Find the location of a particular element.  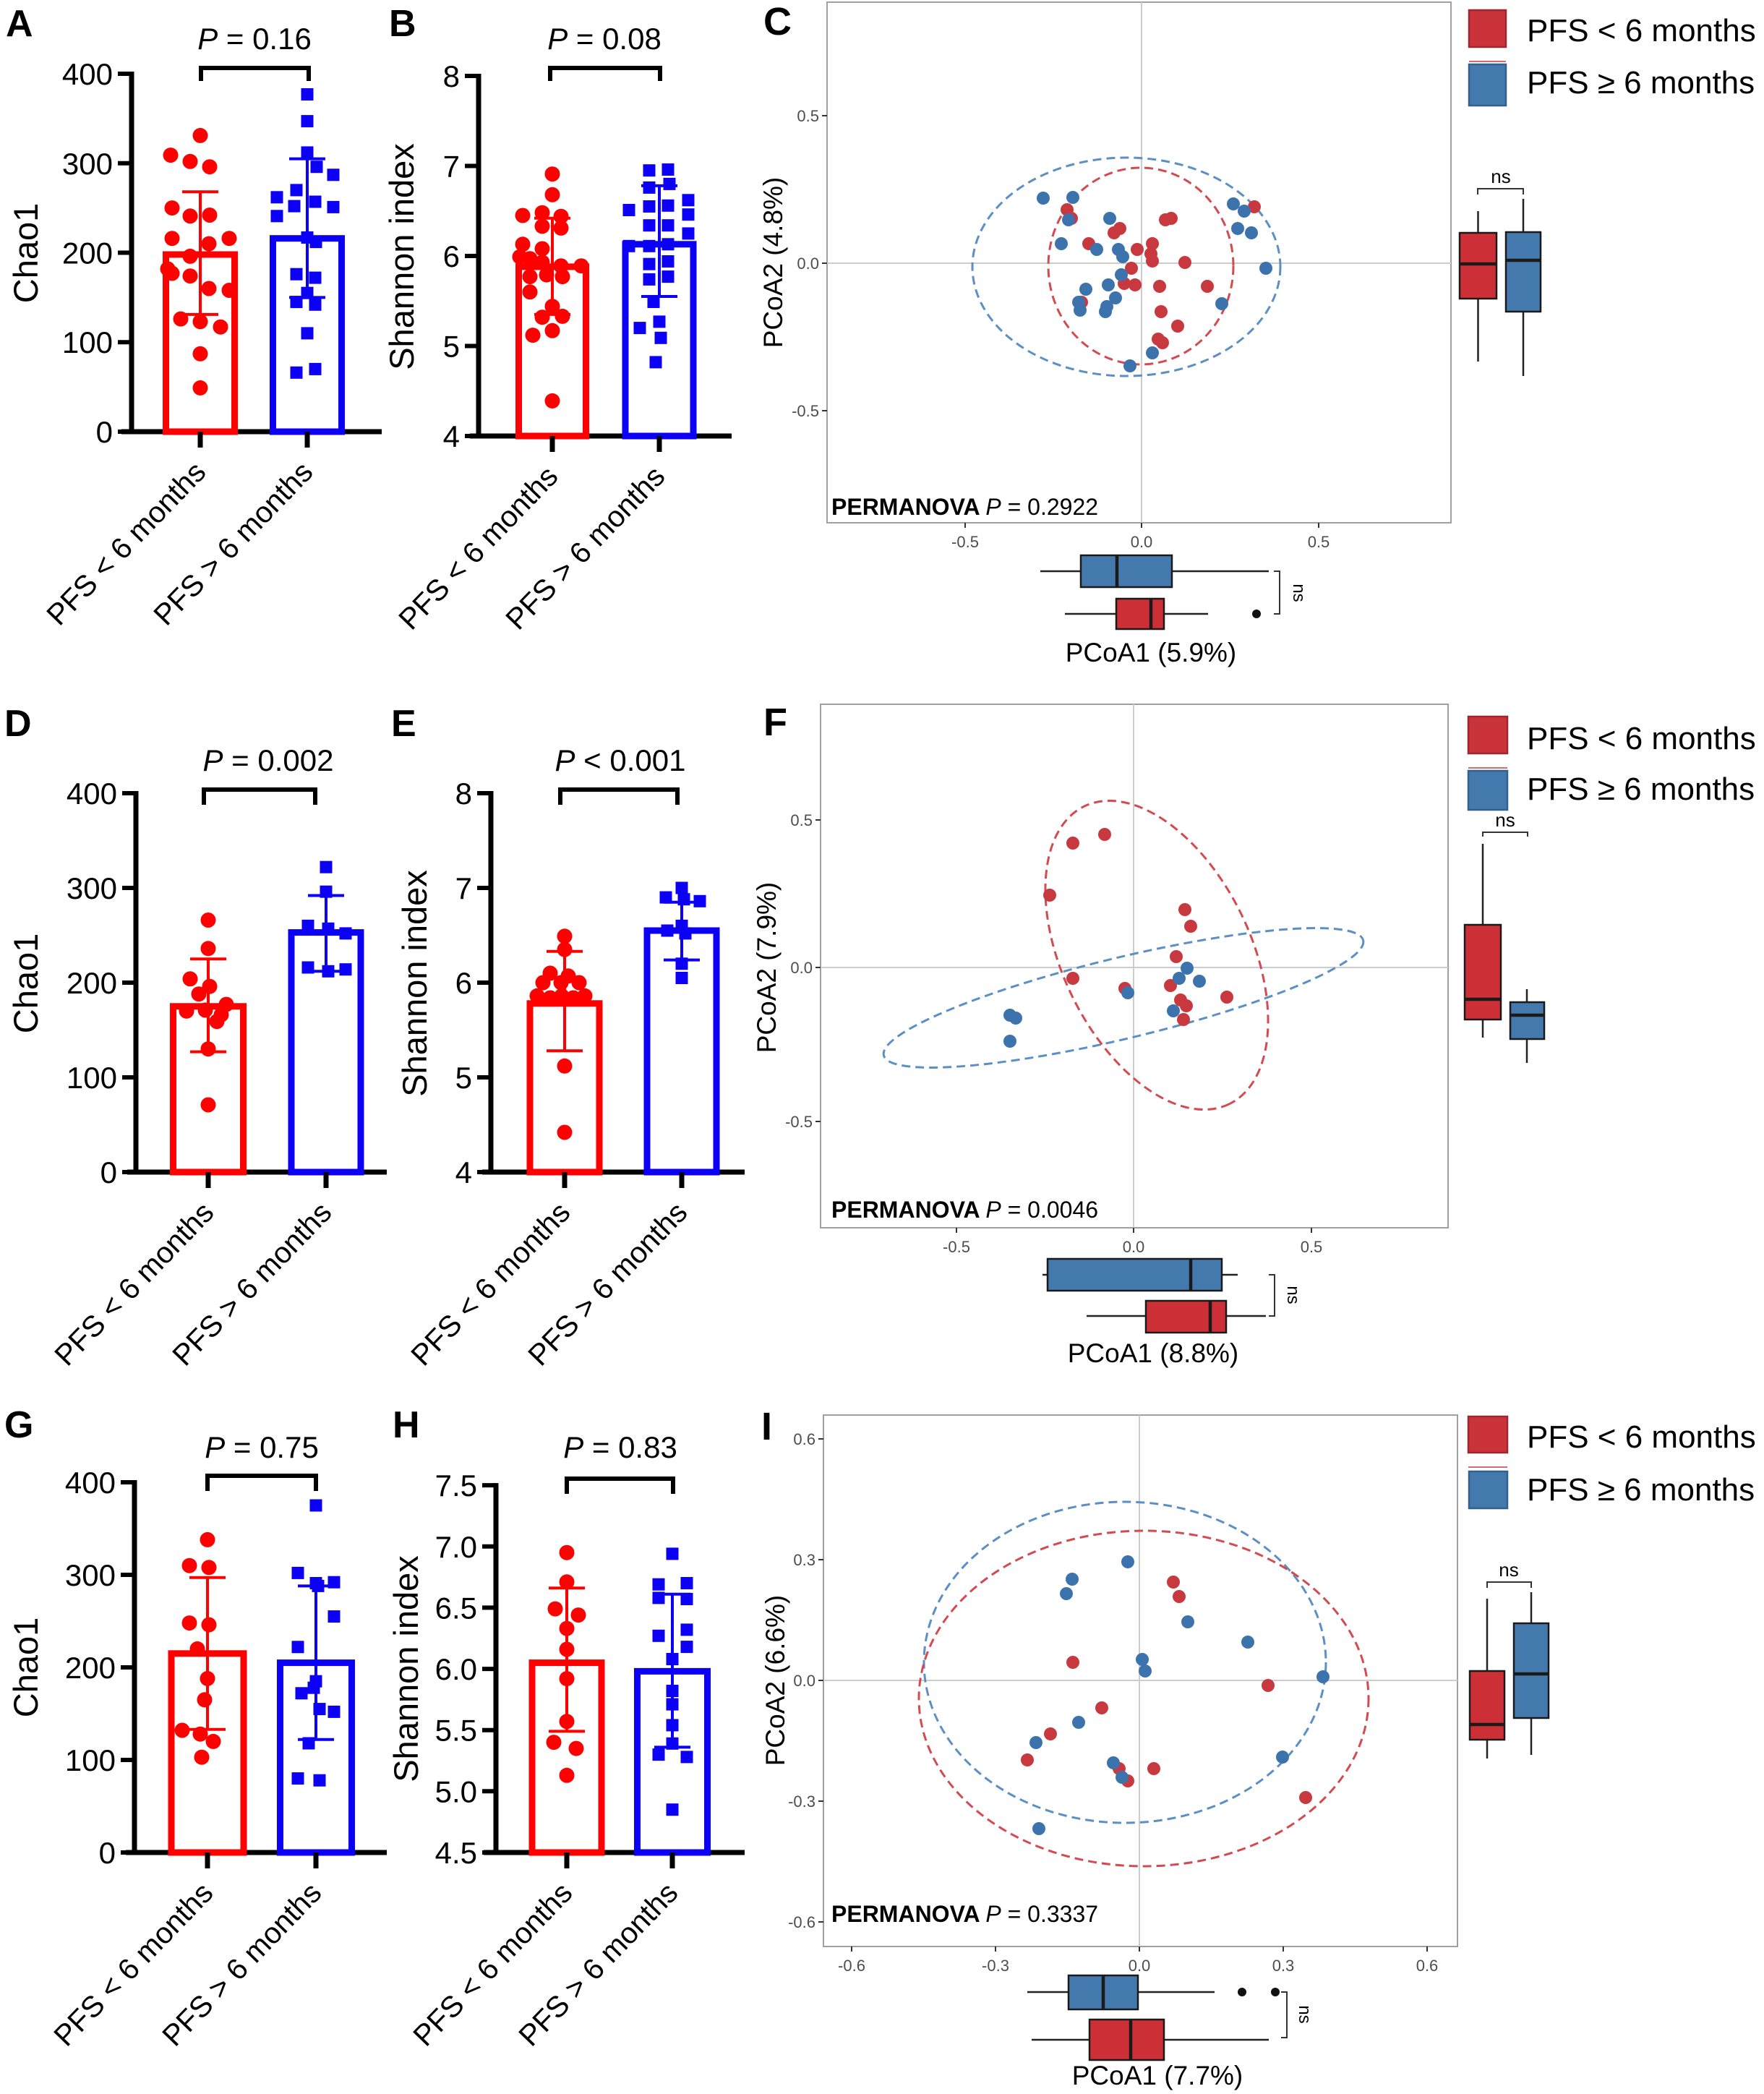

svg-text: P = 0.08 is located at coordinates (604, 39).